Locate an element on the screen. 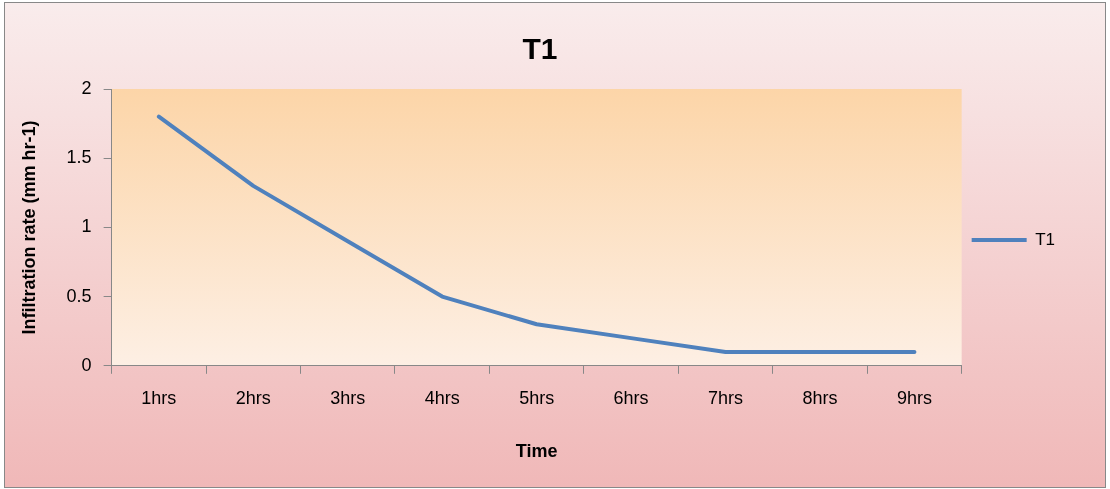  x-tick-label: 8hrs is located at coordinates (820, 397).